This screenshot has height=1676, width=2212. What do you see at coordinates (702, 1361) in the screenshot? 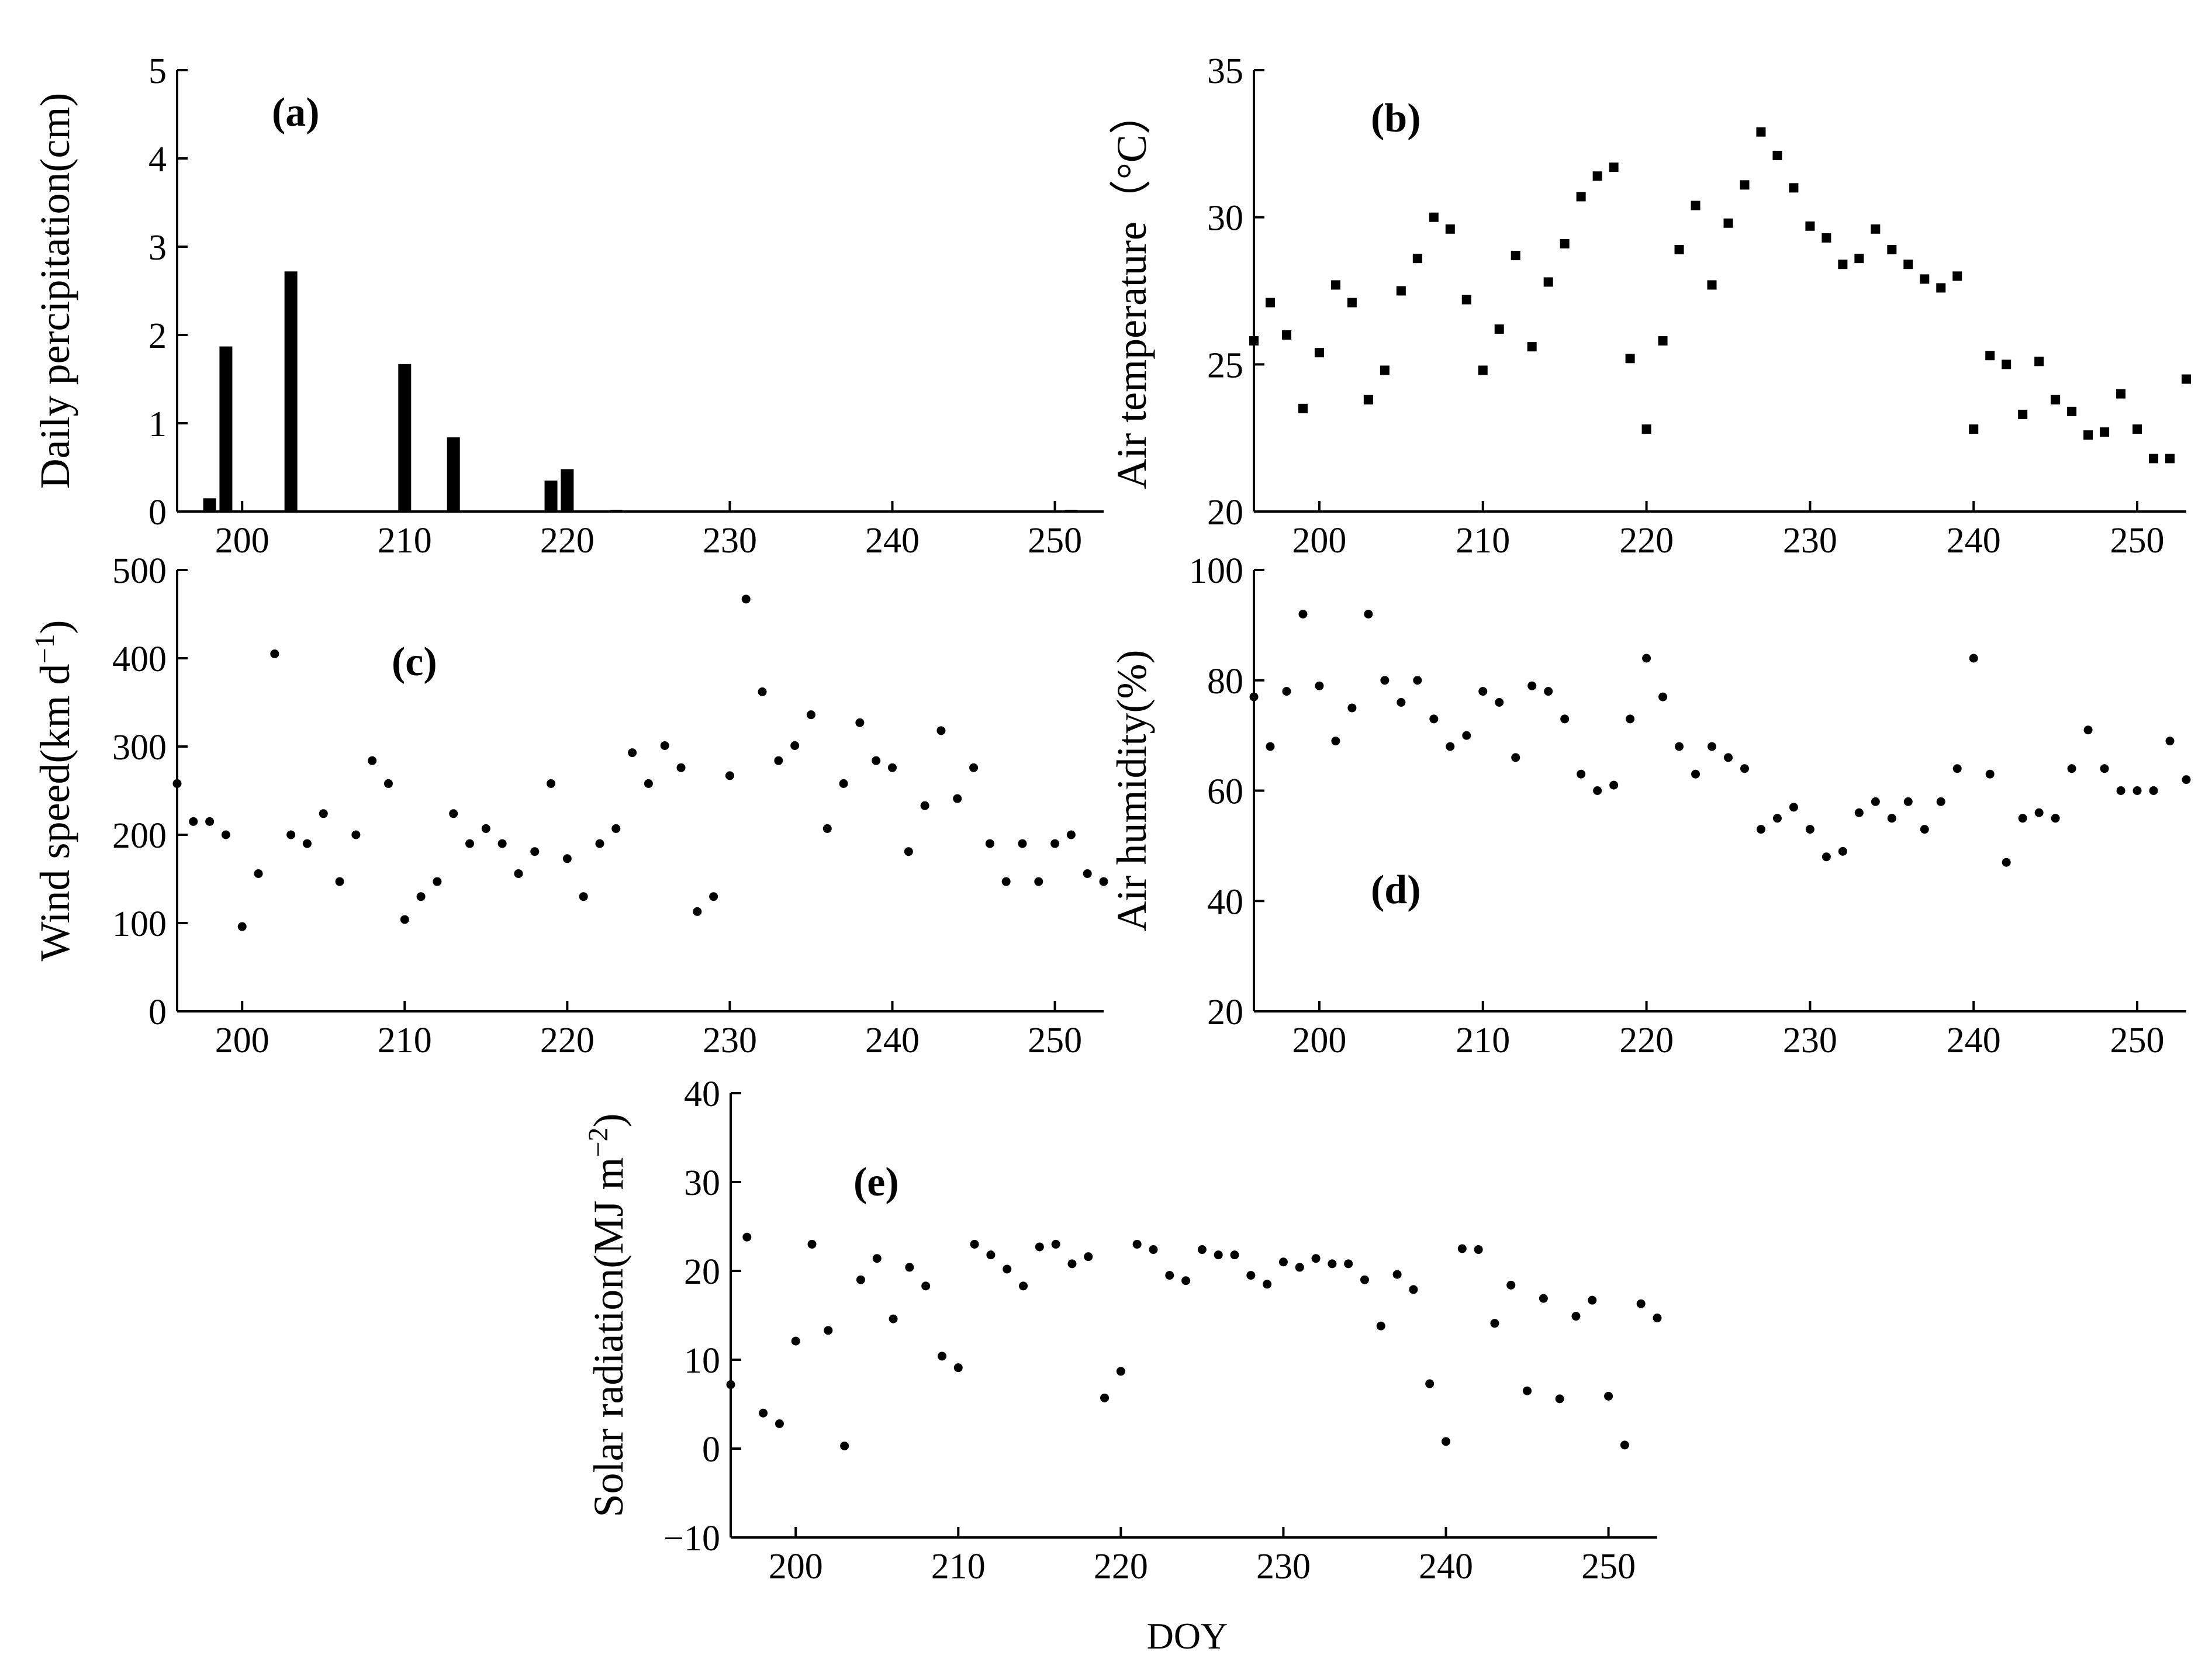
I see `y-tick-label-e: 10` at bounding box center [702, 1361].